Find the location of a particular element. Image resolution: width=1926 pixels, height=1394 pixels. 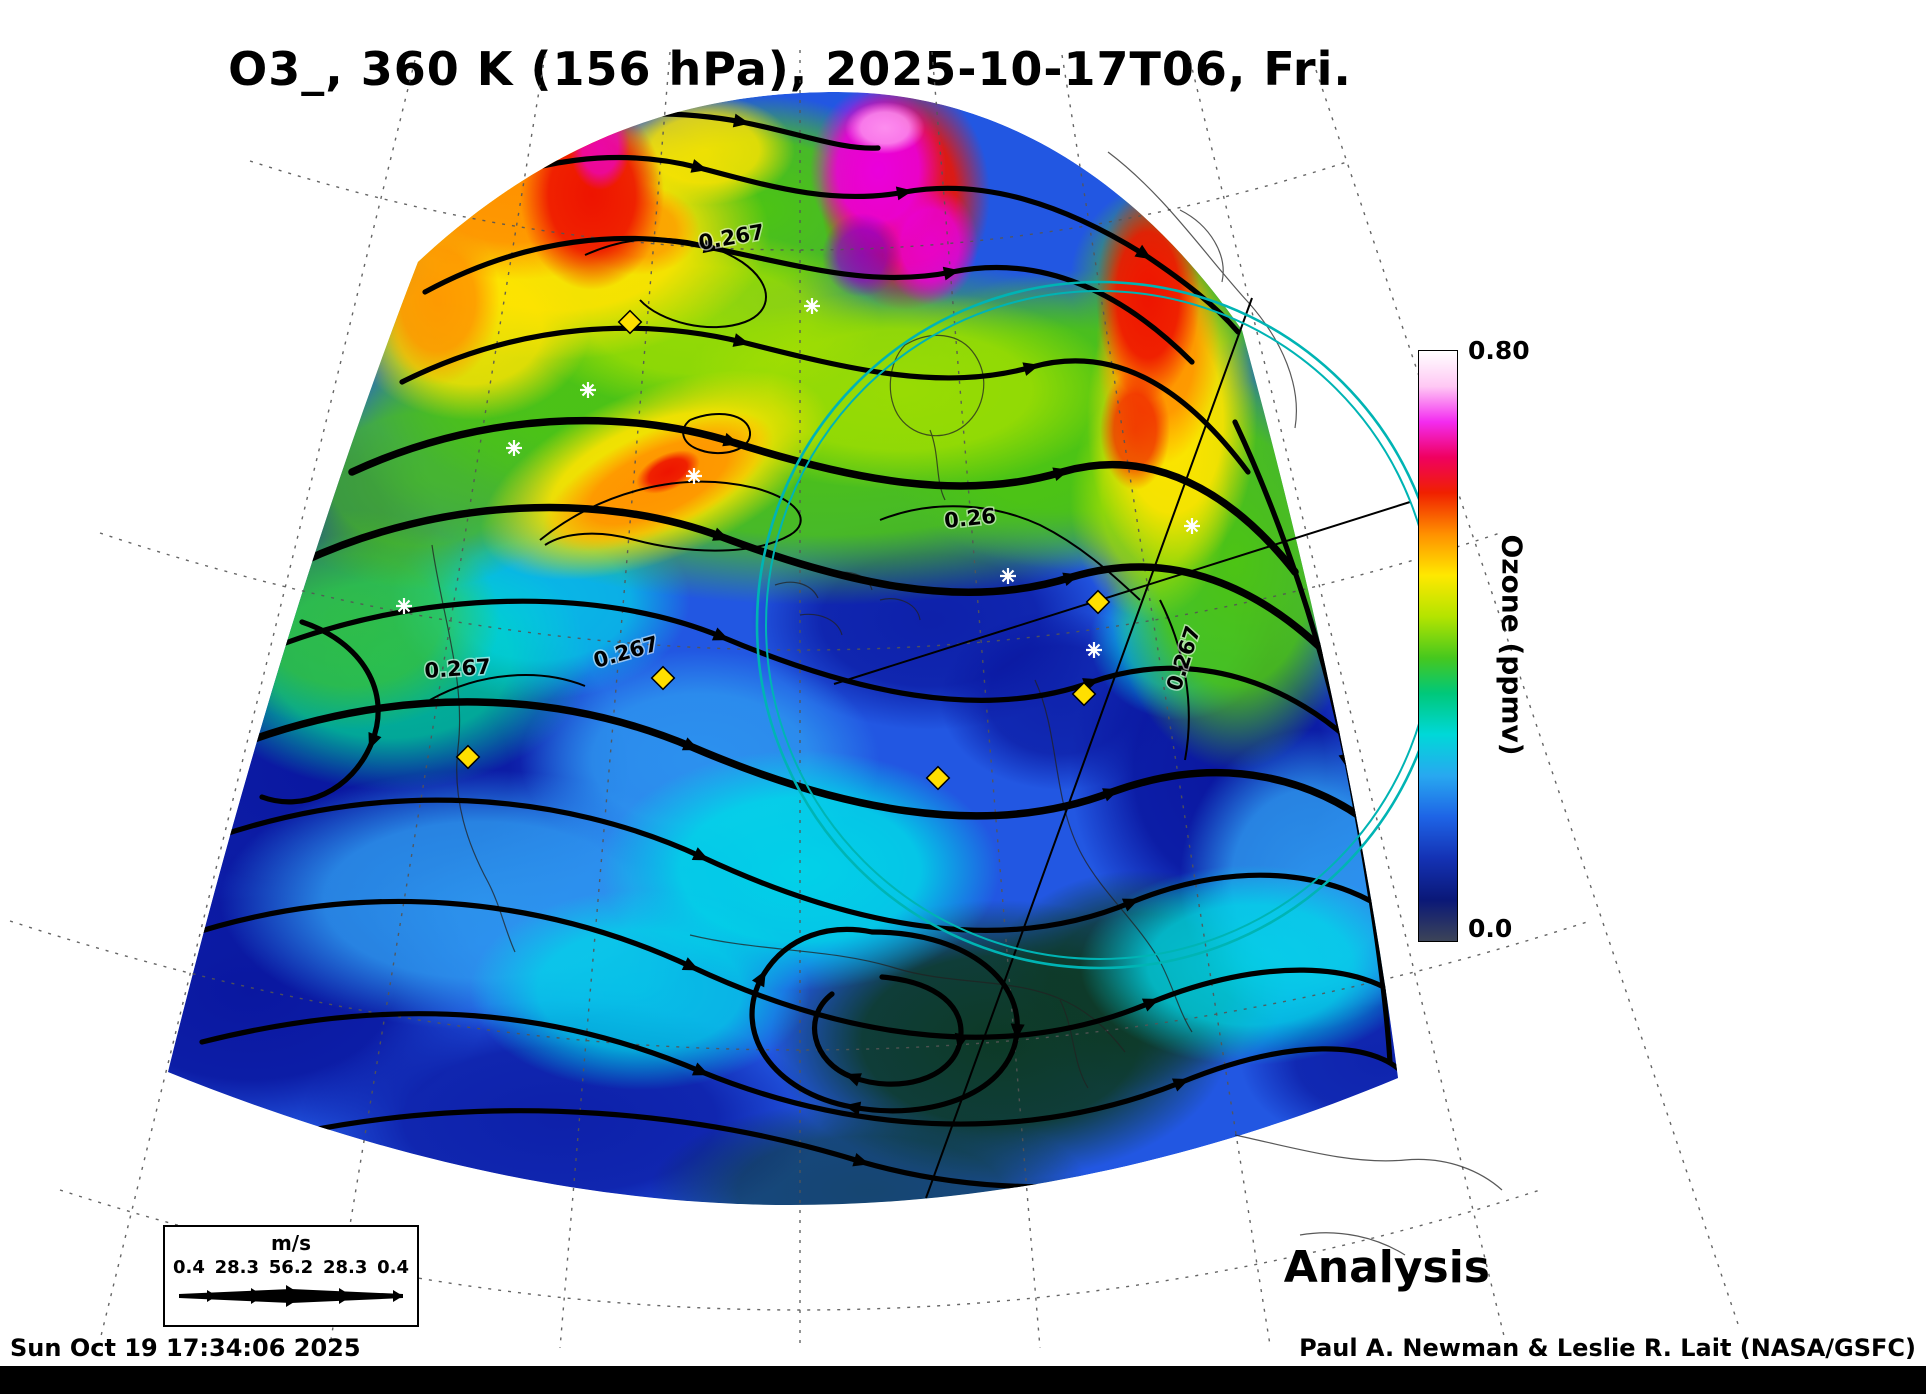

colorbar-min-label: 0.0 is located at coordinates (1490, 928).